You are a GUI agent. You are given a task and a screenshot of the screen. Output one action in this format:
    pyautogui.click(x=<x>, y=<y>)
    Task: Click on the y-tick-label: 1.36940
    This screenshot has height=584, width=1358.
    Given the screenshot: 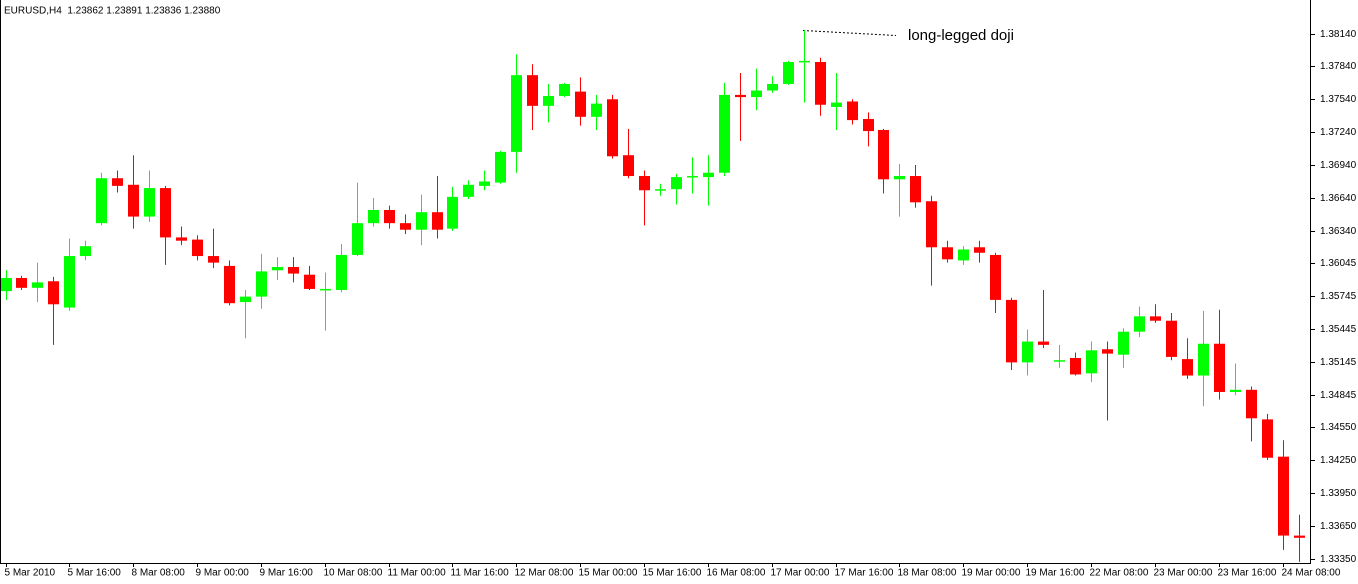 What is the action you would take?
    pyautogui.click(x=1338, y=165)
    